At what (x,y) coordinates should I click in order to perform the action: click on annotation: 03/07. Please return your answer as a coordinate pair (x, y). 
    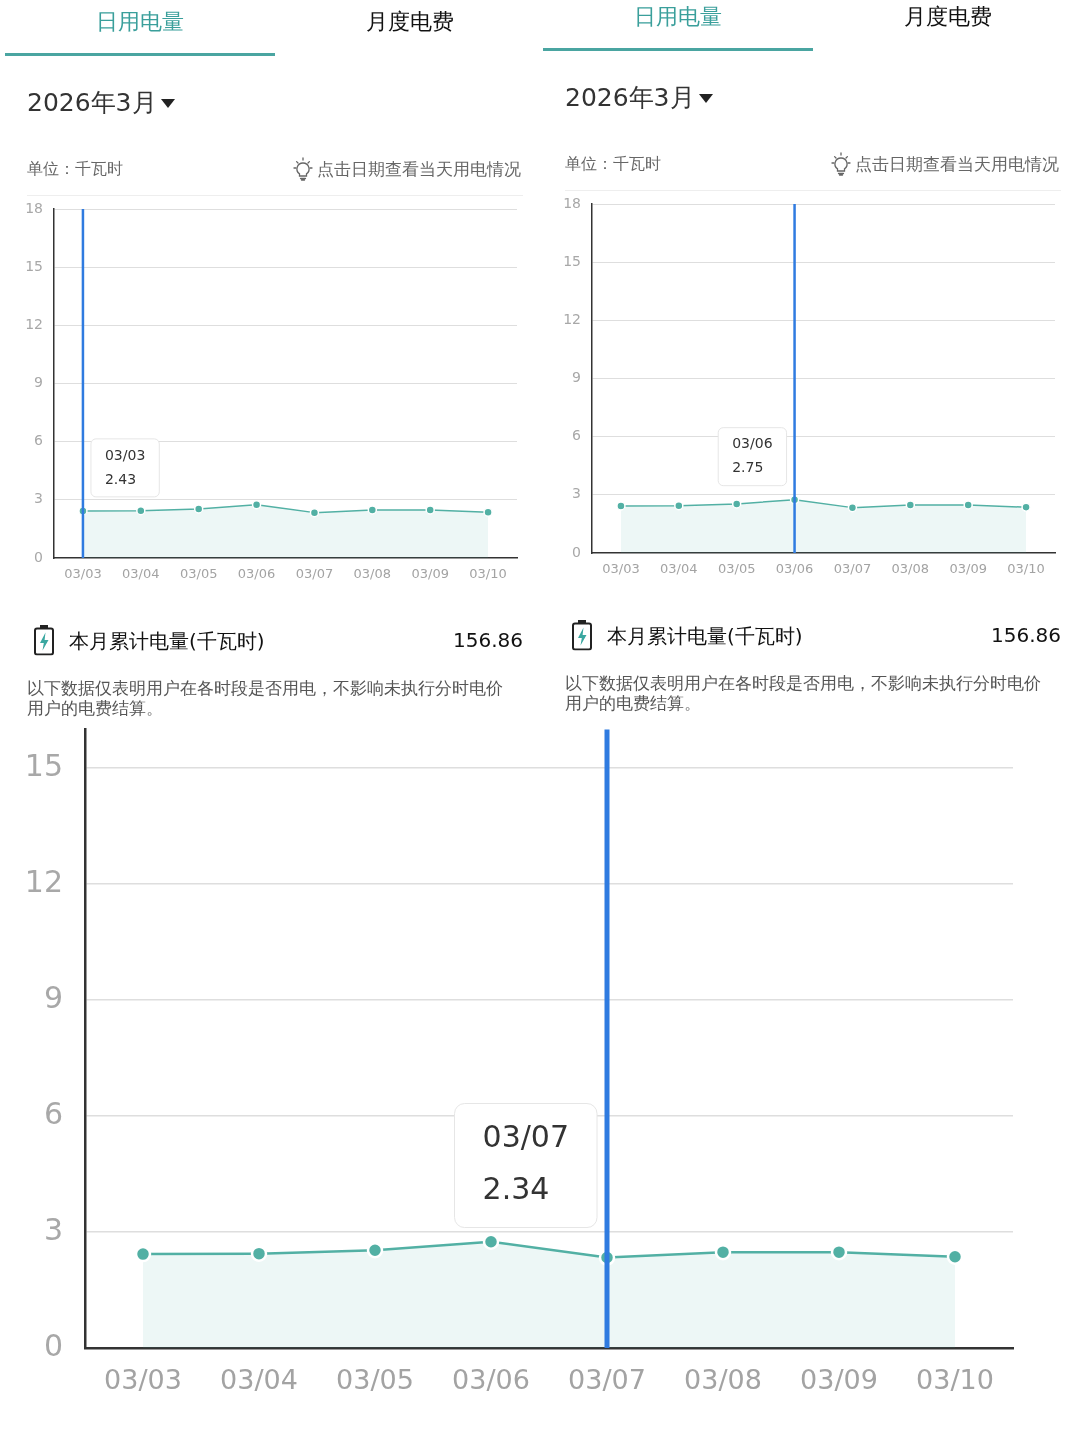
    Looking at the image, I should click on (526, 1137).